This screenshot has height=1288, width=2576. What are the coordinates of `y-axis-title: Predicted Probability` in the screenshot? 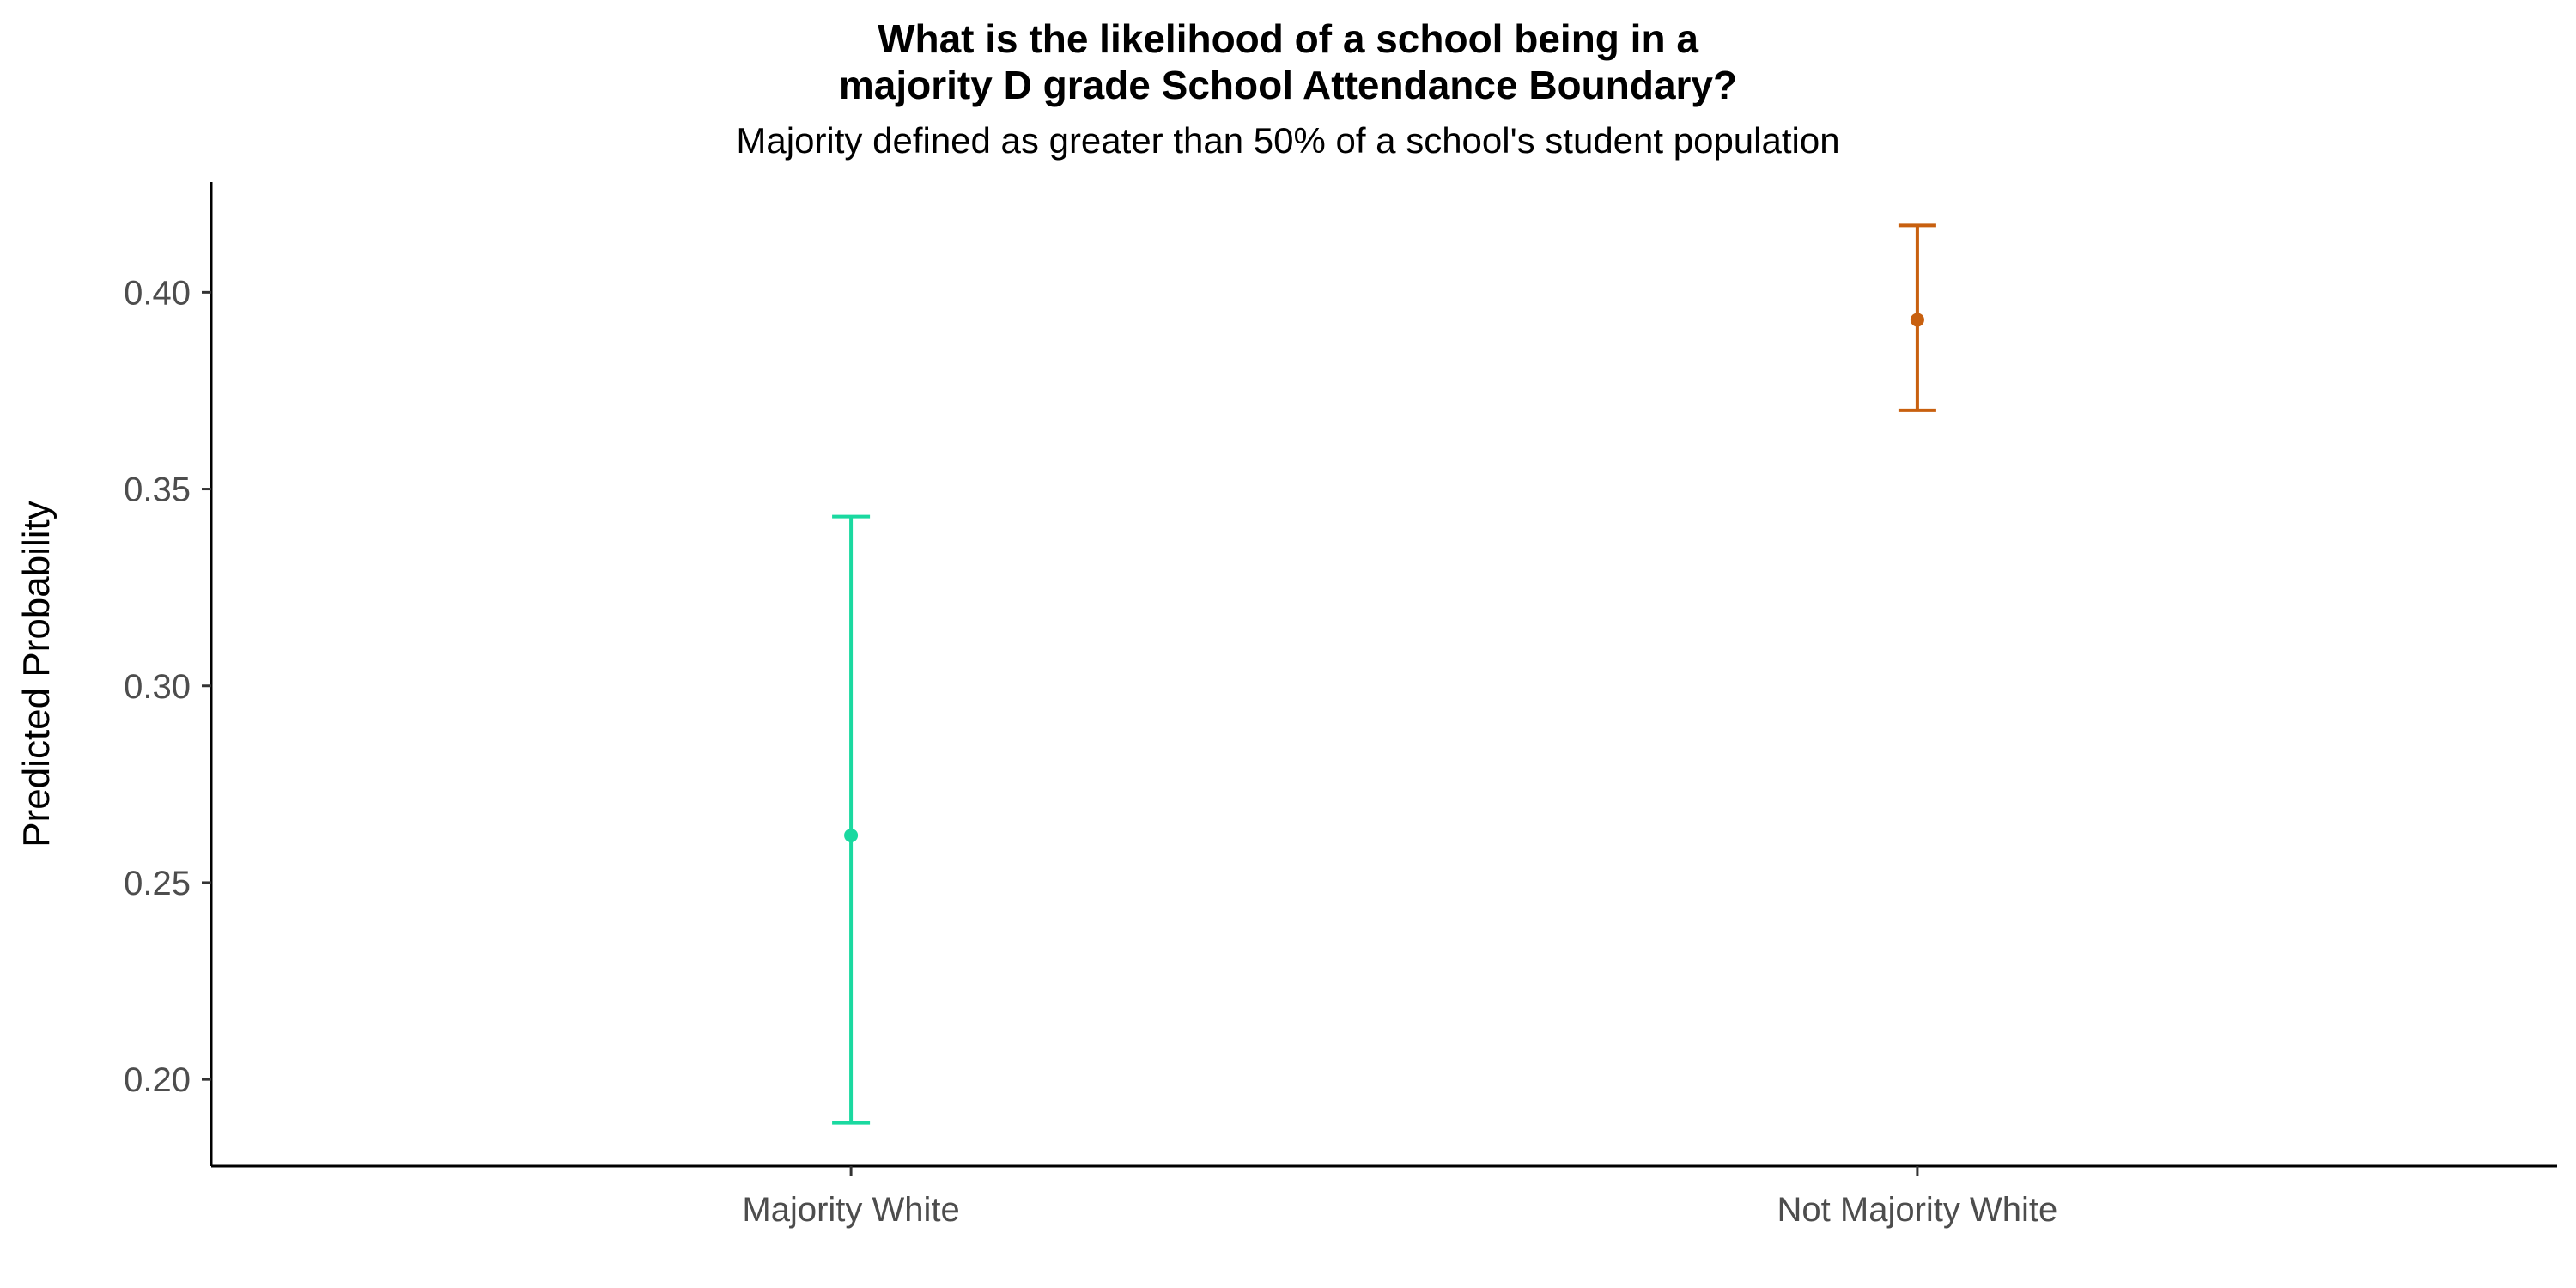 It's located at (36, 674).